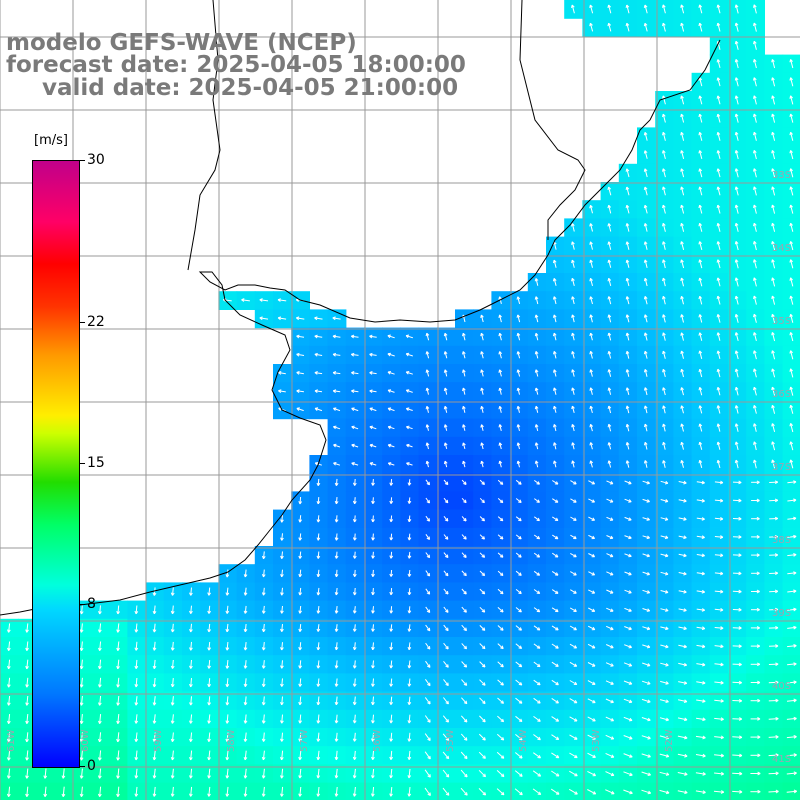  I want to click on lat-label: 39S, so click(781, 613).